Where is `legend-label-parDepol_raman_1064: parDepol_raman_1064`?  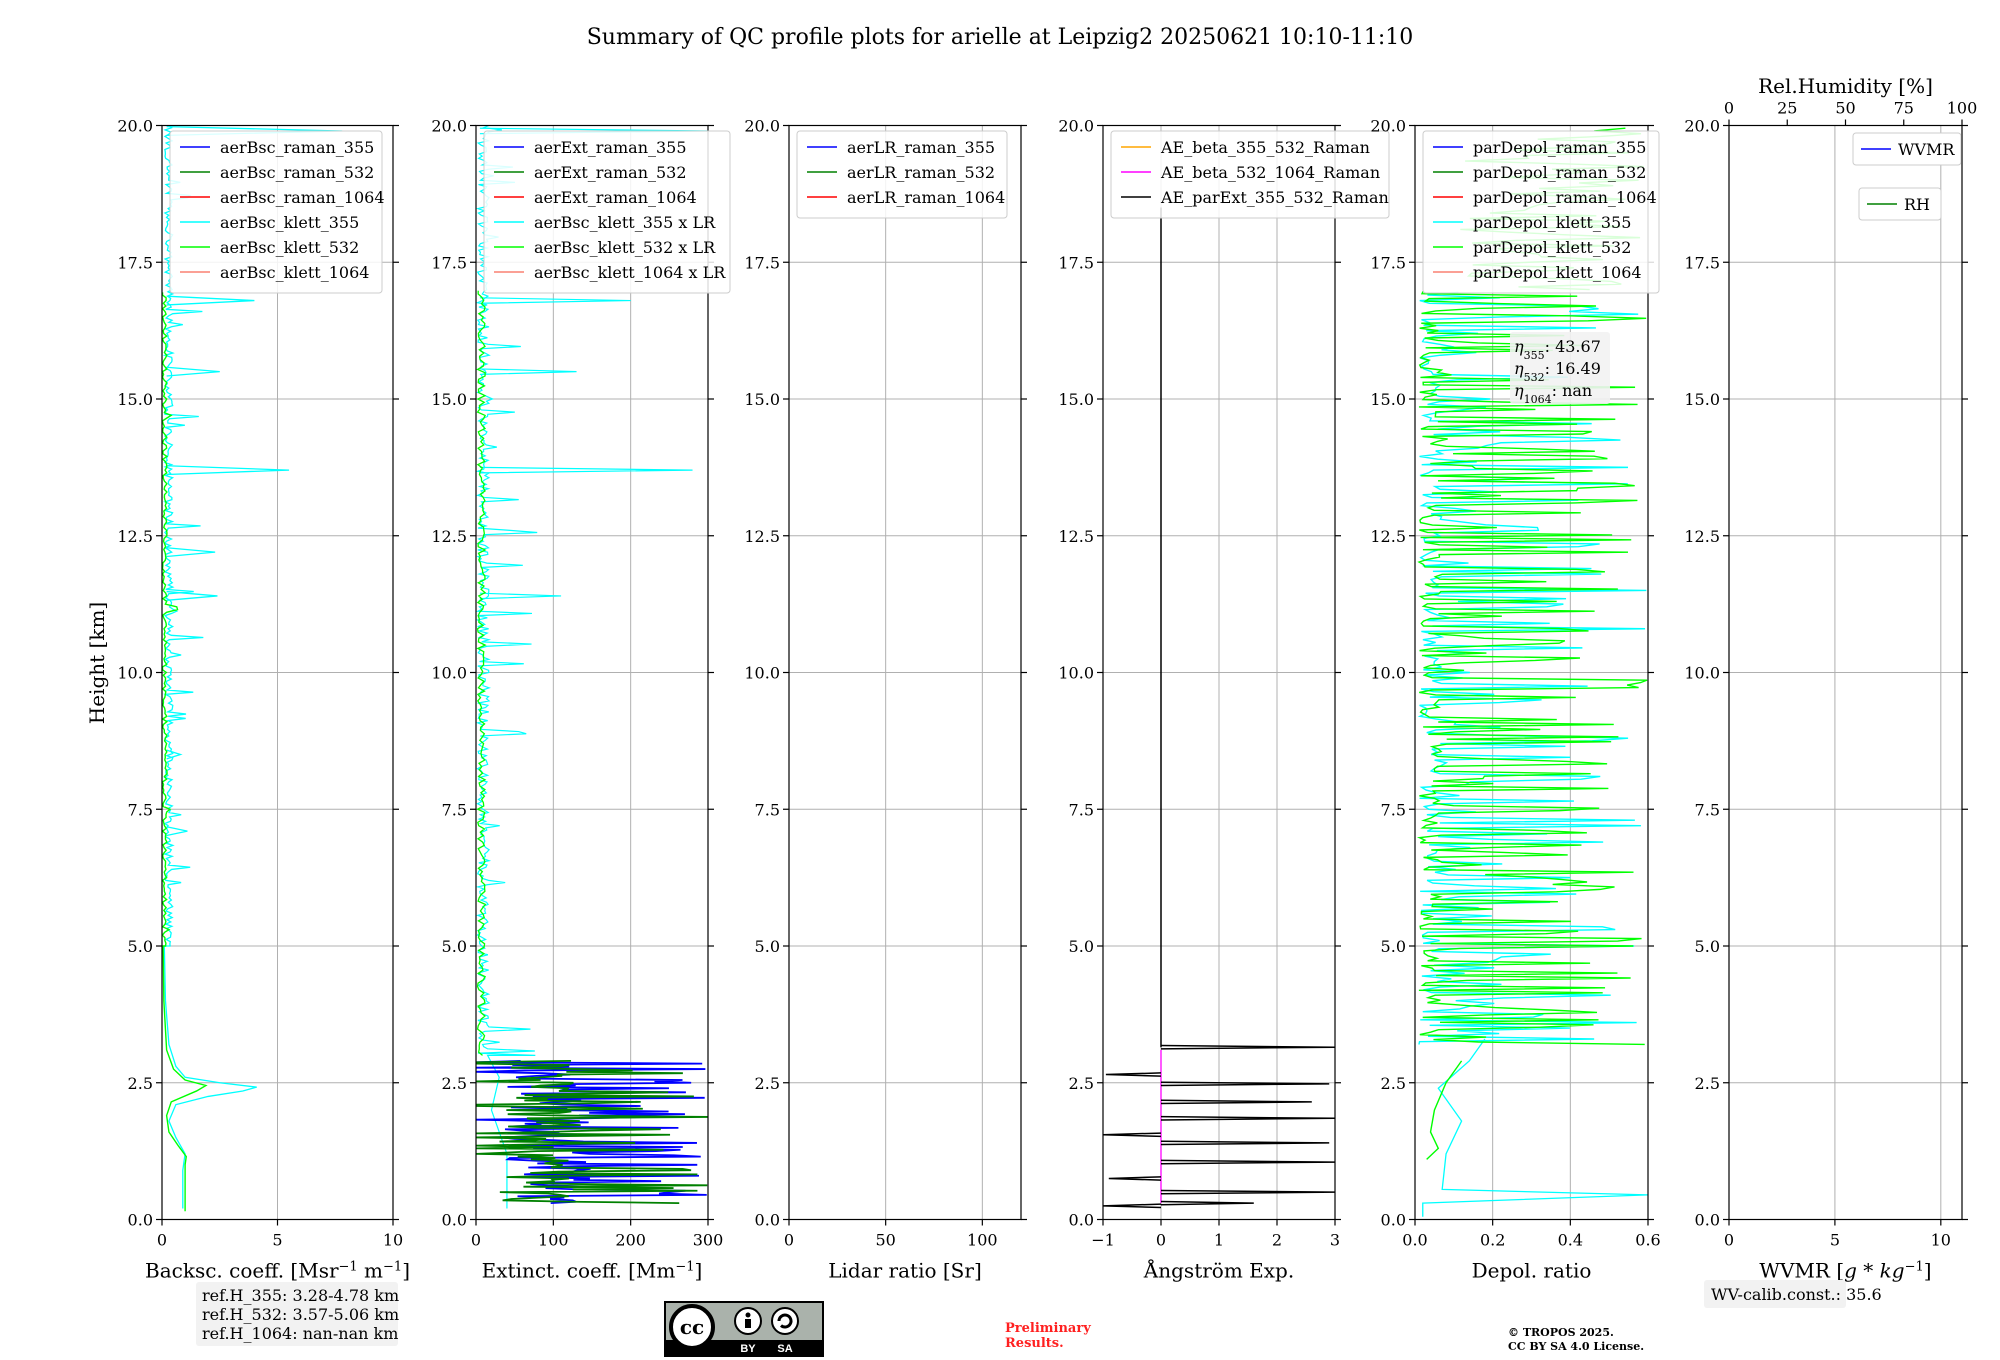 legend-label-parDepol_raman_1064: parDepol_raman_1064 is located at coordinates (1565, 197).